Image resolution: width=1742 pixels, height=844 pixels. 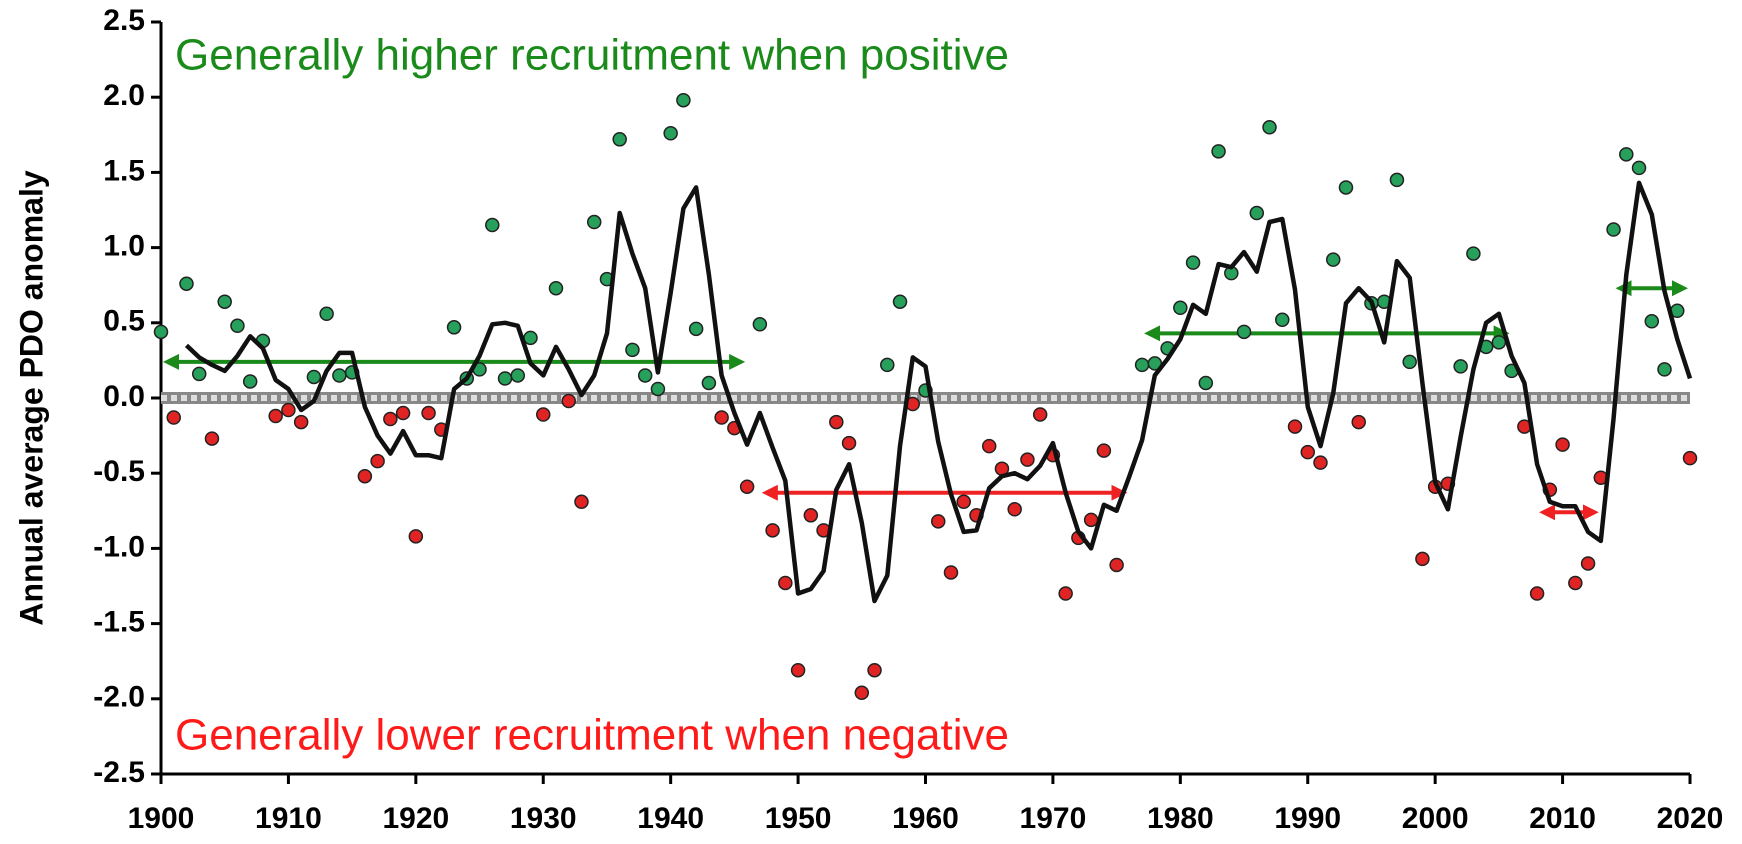 I want to click on y-tick-label: 0.0, so click(x=124, y=396).